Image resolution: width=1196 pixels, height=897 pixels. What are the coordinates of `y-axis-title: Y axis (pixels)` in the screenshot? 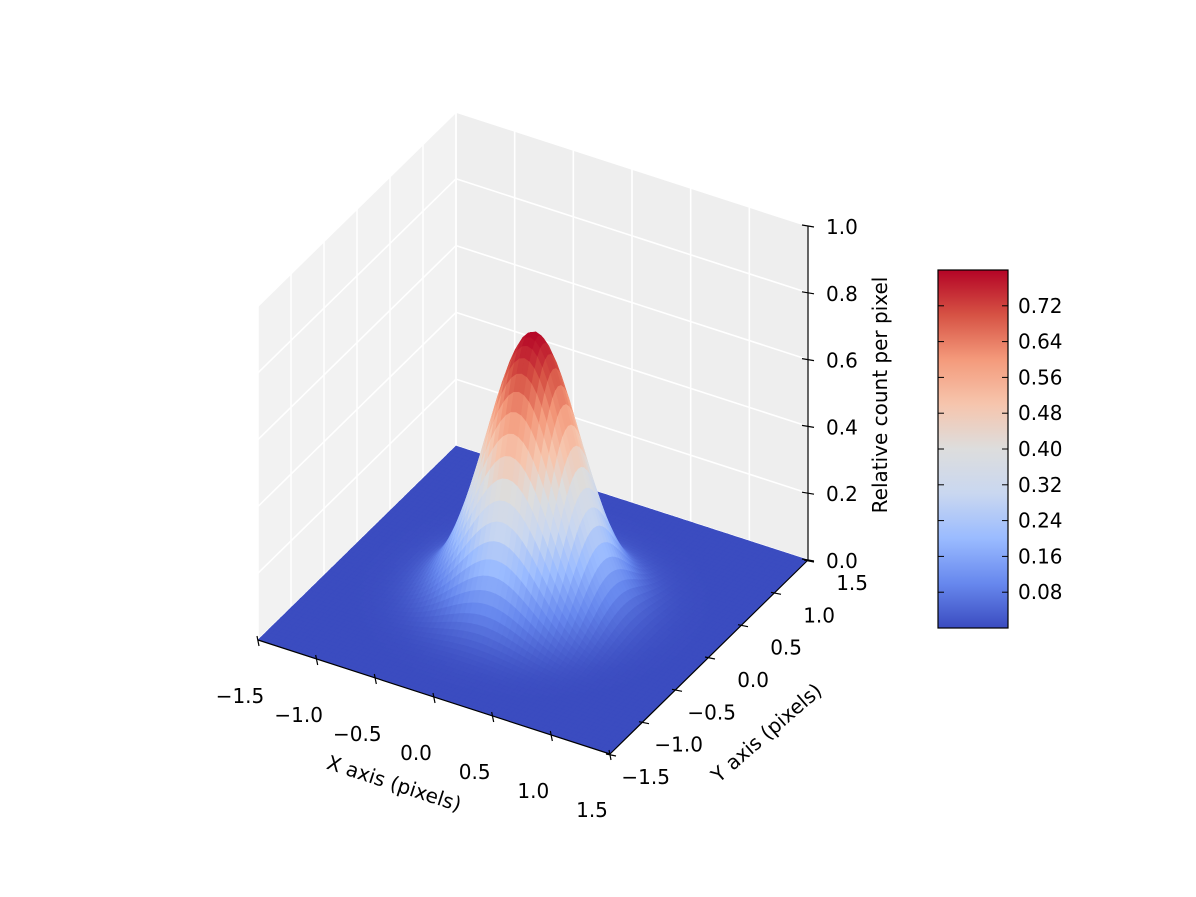 It's located at (766, 733).